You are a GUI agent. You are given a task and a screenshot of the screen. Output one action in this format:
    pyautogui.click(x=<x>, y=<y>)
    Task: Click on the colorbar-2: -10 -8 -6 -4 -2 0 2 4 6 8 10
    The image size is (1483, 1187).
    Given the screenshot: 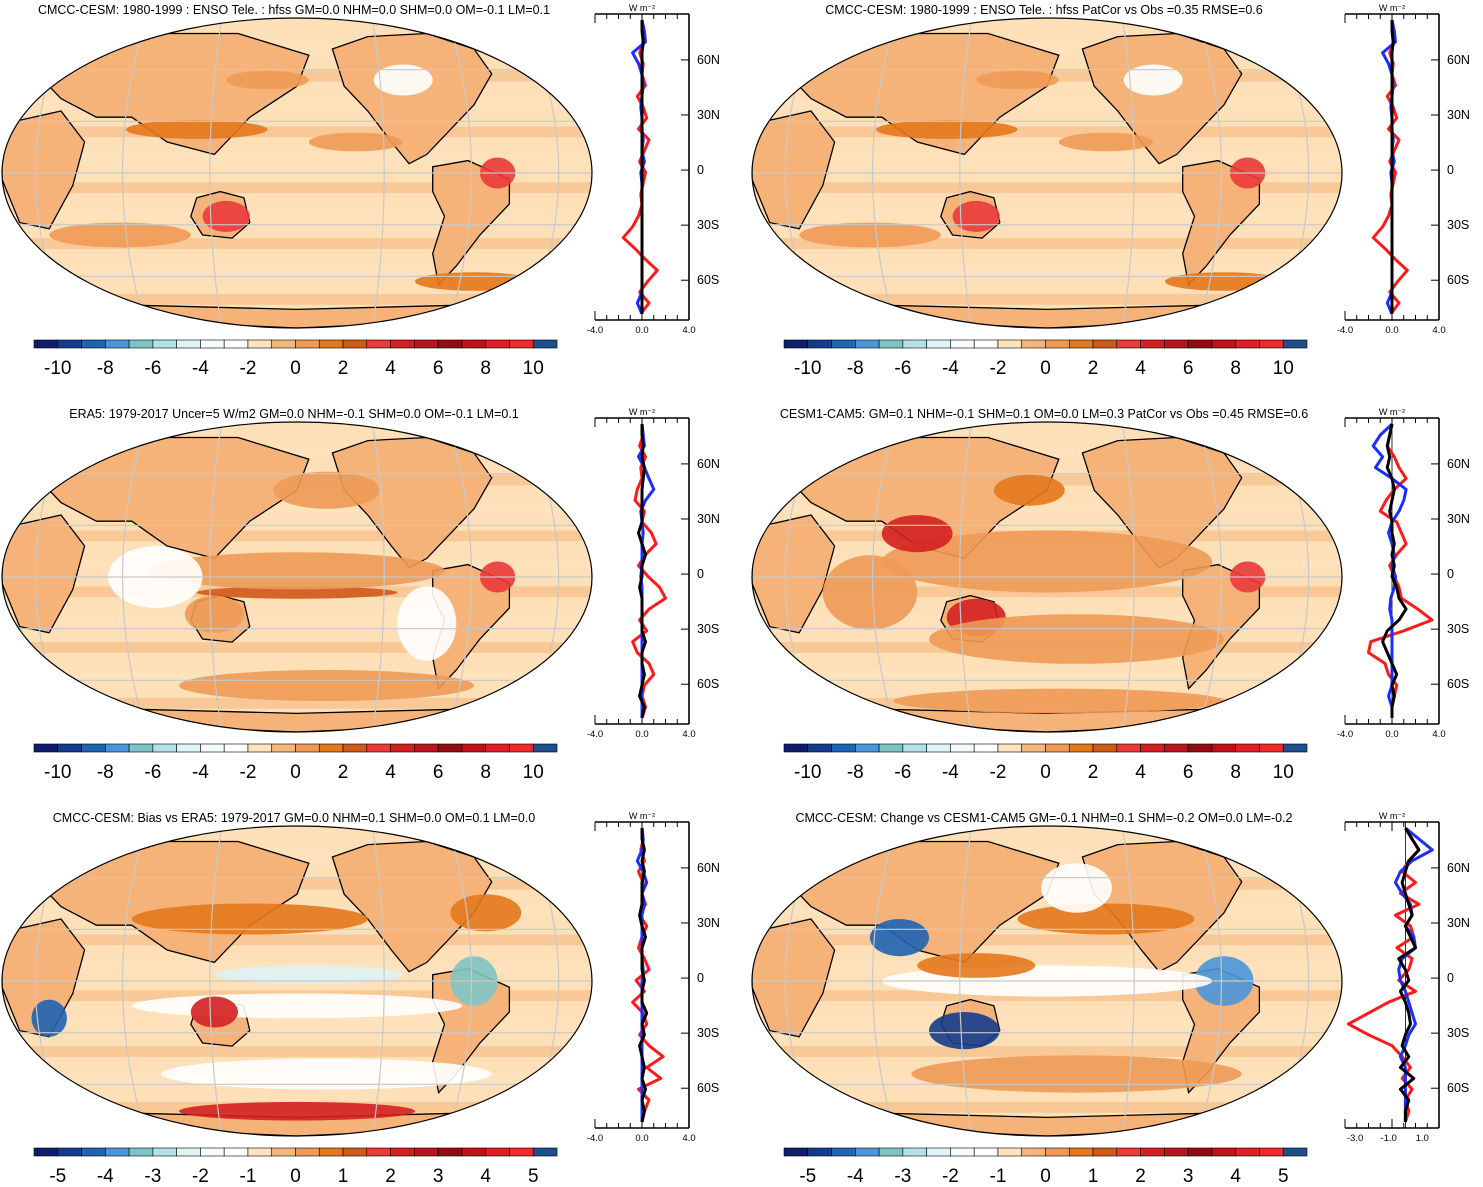 What is the action you would take?
    pyautogui.click(x=1045, y=359)
    